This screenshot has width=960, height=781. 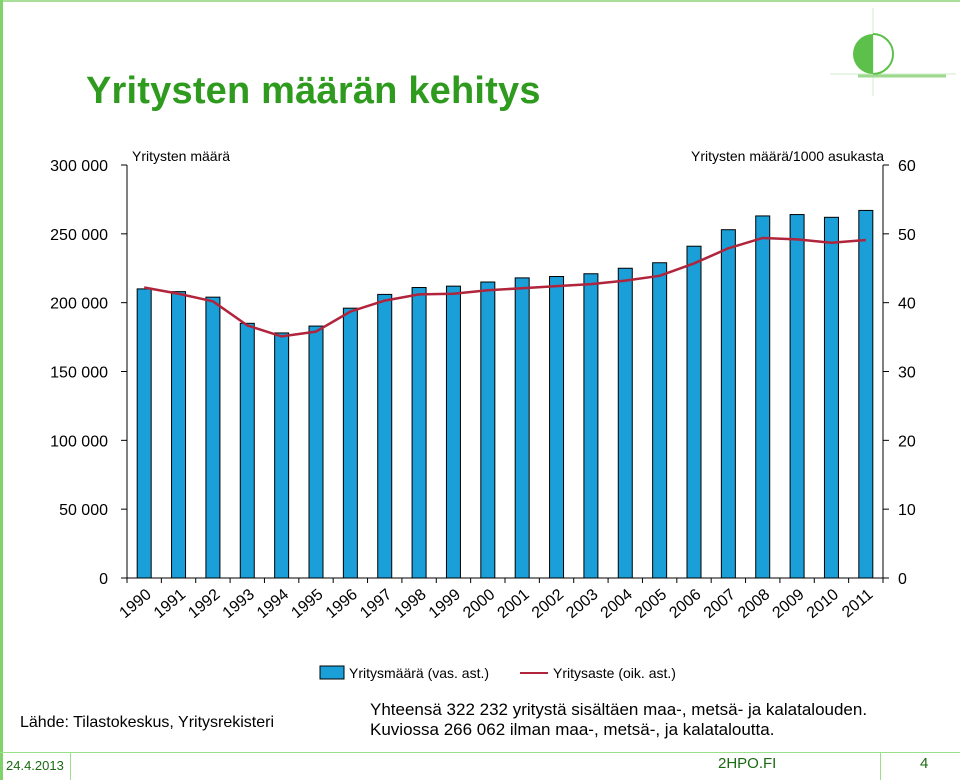 I want to click on left-tick-label: 0, so click(x=103, y=579).